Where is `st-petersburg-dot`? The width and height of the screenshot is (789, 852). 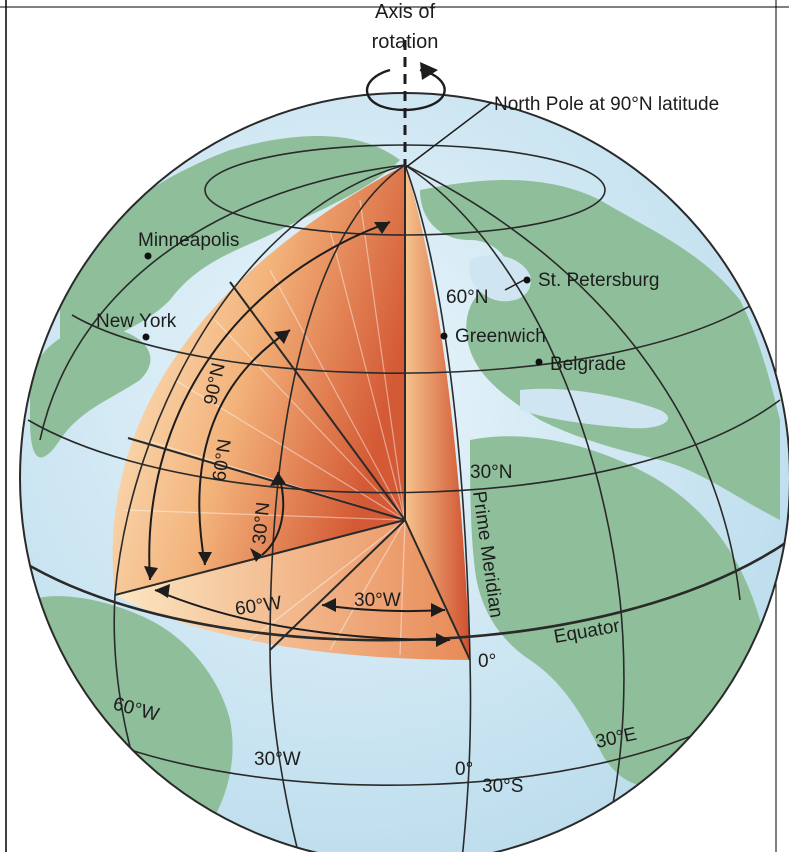
st-petersburg-dot is located at coordinates (527, 280).